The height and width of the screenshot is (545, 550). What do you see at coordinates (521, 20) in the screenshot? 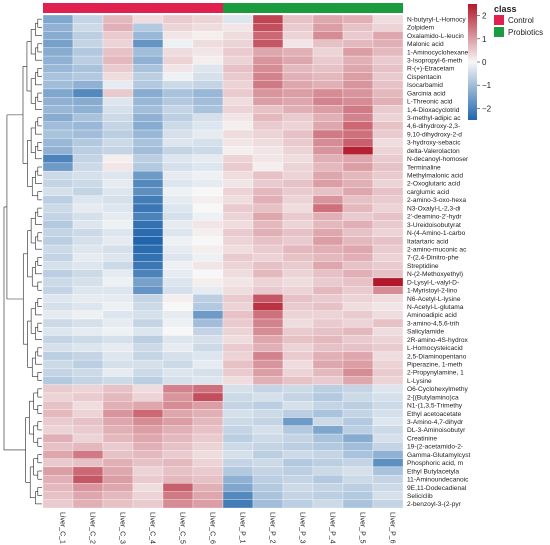
I see `legend-label-control: Control` at bounding box center [521, 20].